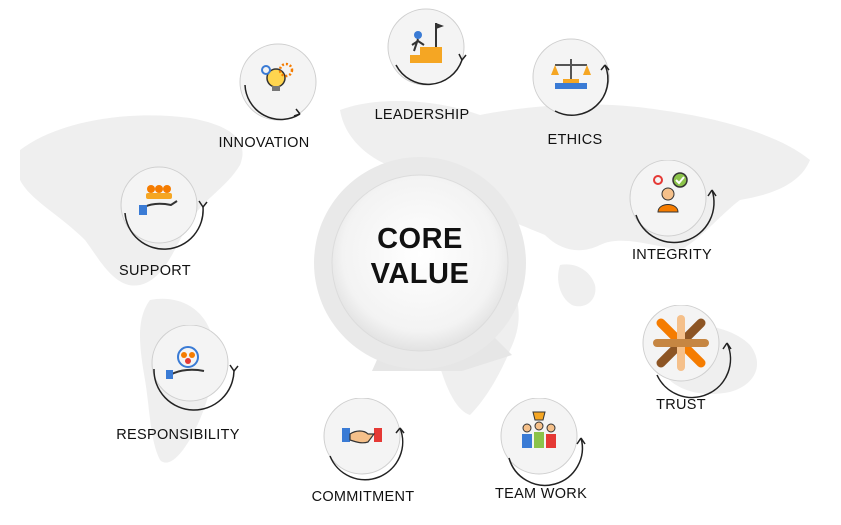 Image resolution: width=841 pixels, height=525 pixels. What do you see at coordinates (420, 274) in the screenshot?
I see `core-value-line2: VALUE` at bounding box center [420, 274].